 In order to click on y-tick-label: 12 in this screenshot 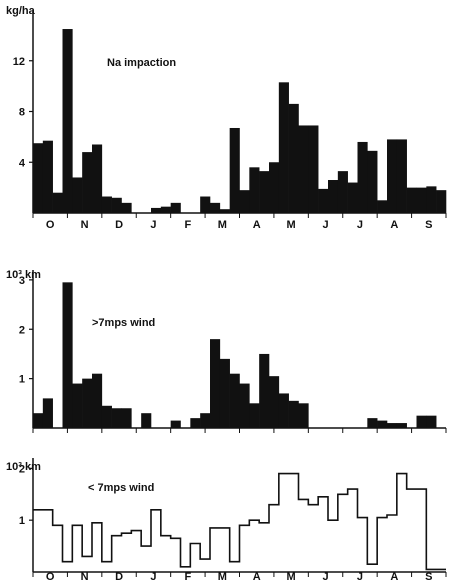, I will do `click(19, 62)`.